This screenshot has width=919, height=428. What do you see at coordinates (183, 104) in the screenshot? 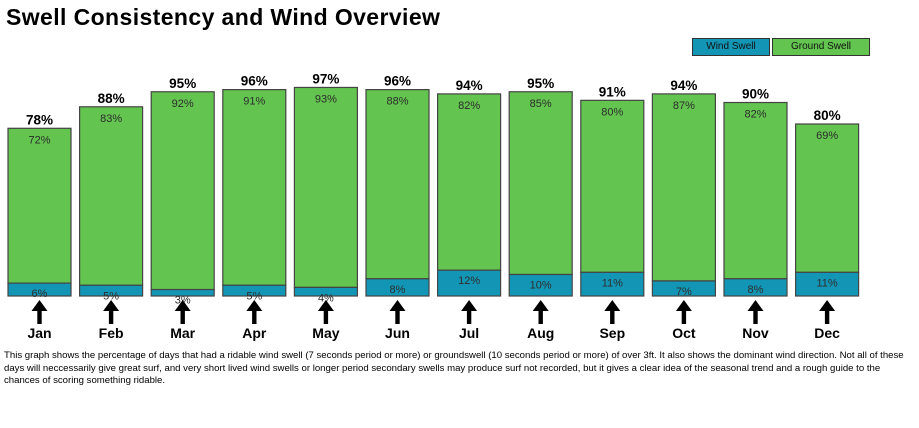
I see `ground-swell-label-mar: 92%` at bounding box center [183, 104].